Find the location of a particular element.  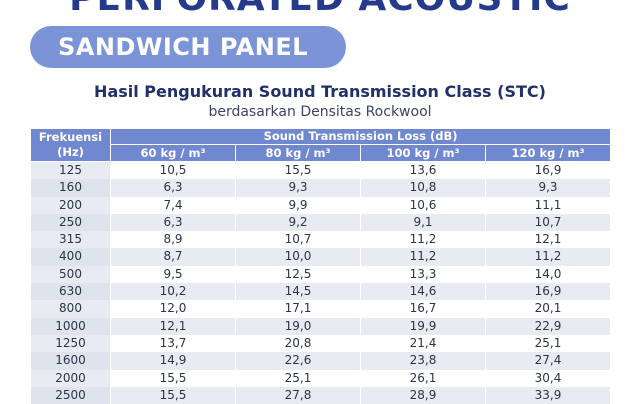

table-subtitle: berdasarkan Densitas Rockwool is located at coordinates (320, 112).